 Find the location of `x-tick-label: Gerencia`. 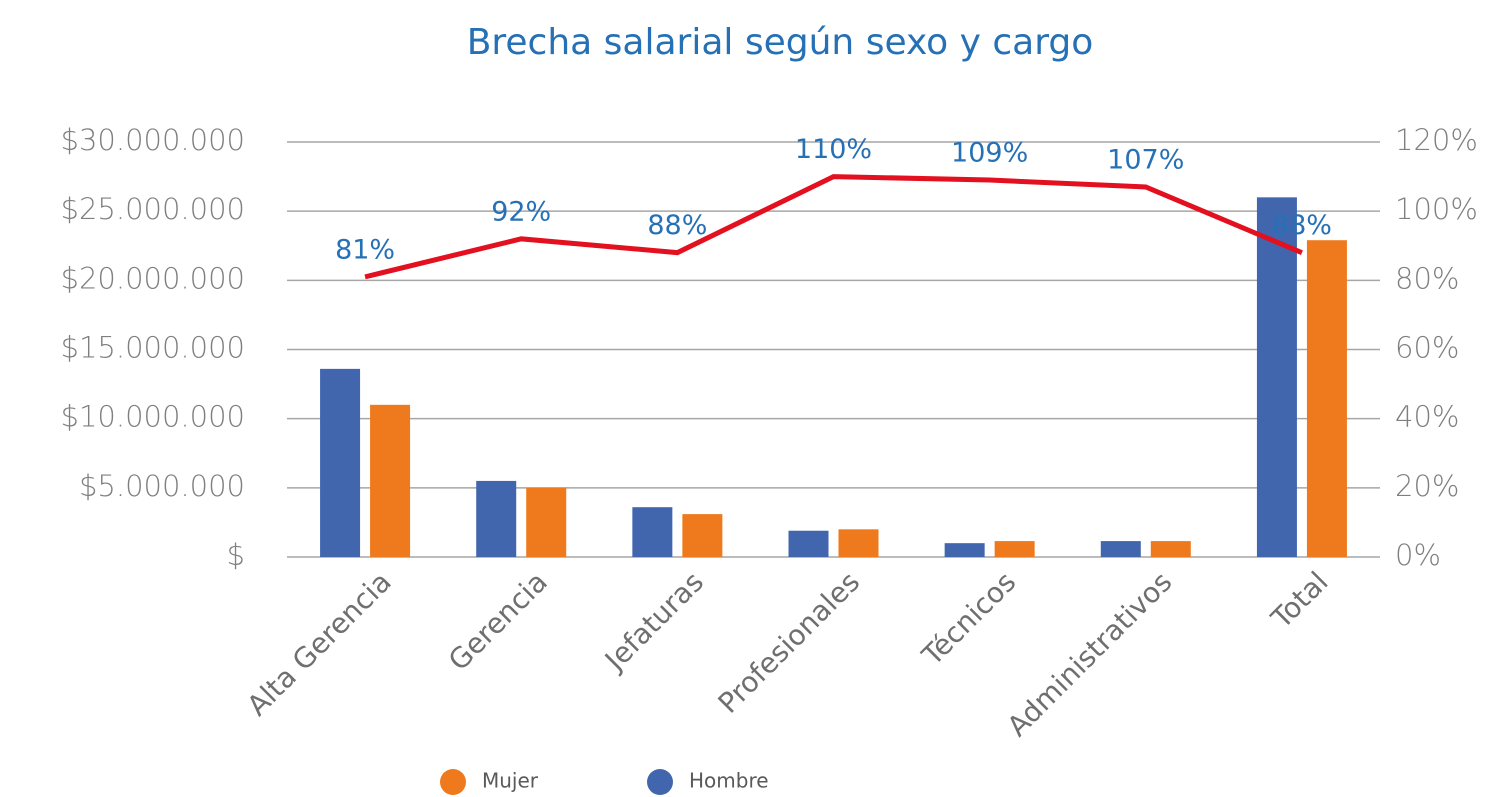

x-tick-label: Gerencia is located at coordinates (498, 621).